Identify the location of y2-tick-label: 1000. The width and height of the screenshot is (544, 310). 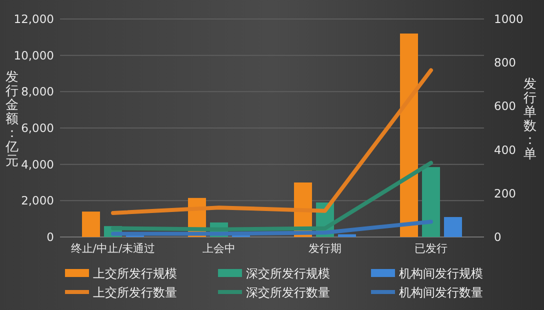
(509, 19).